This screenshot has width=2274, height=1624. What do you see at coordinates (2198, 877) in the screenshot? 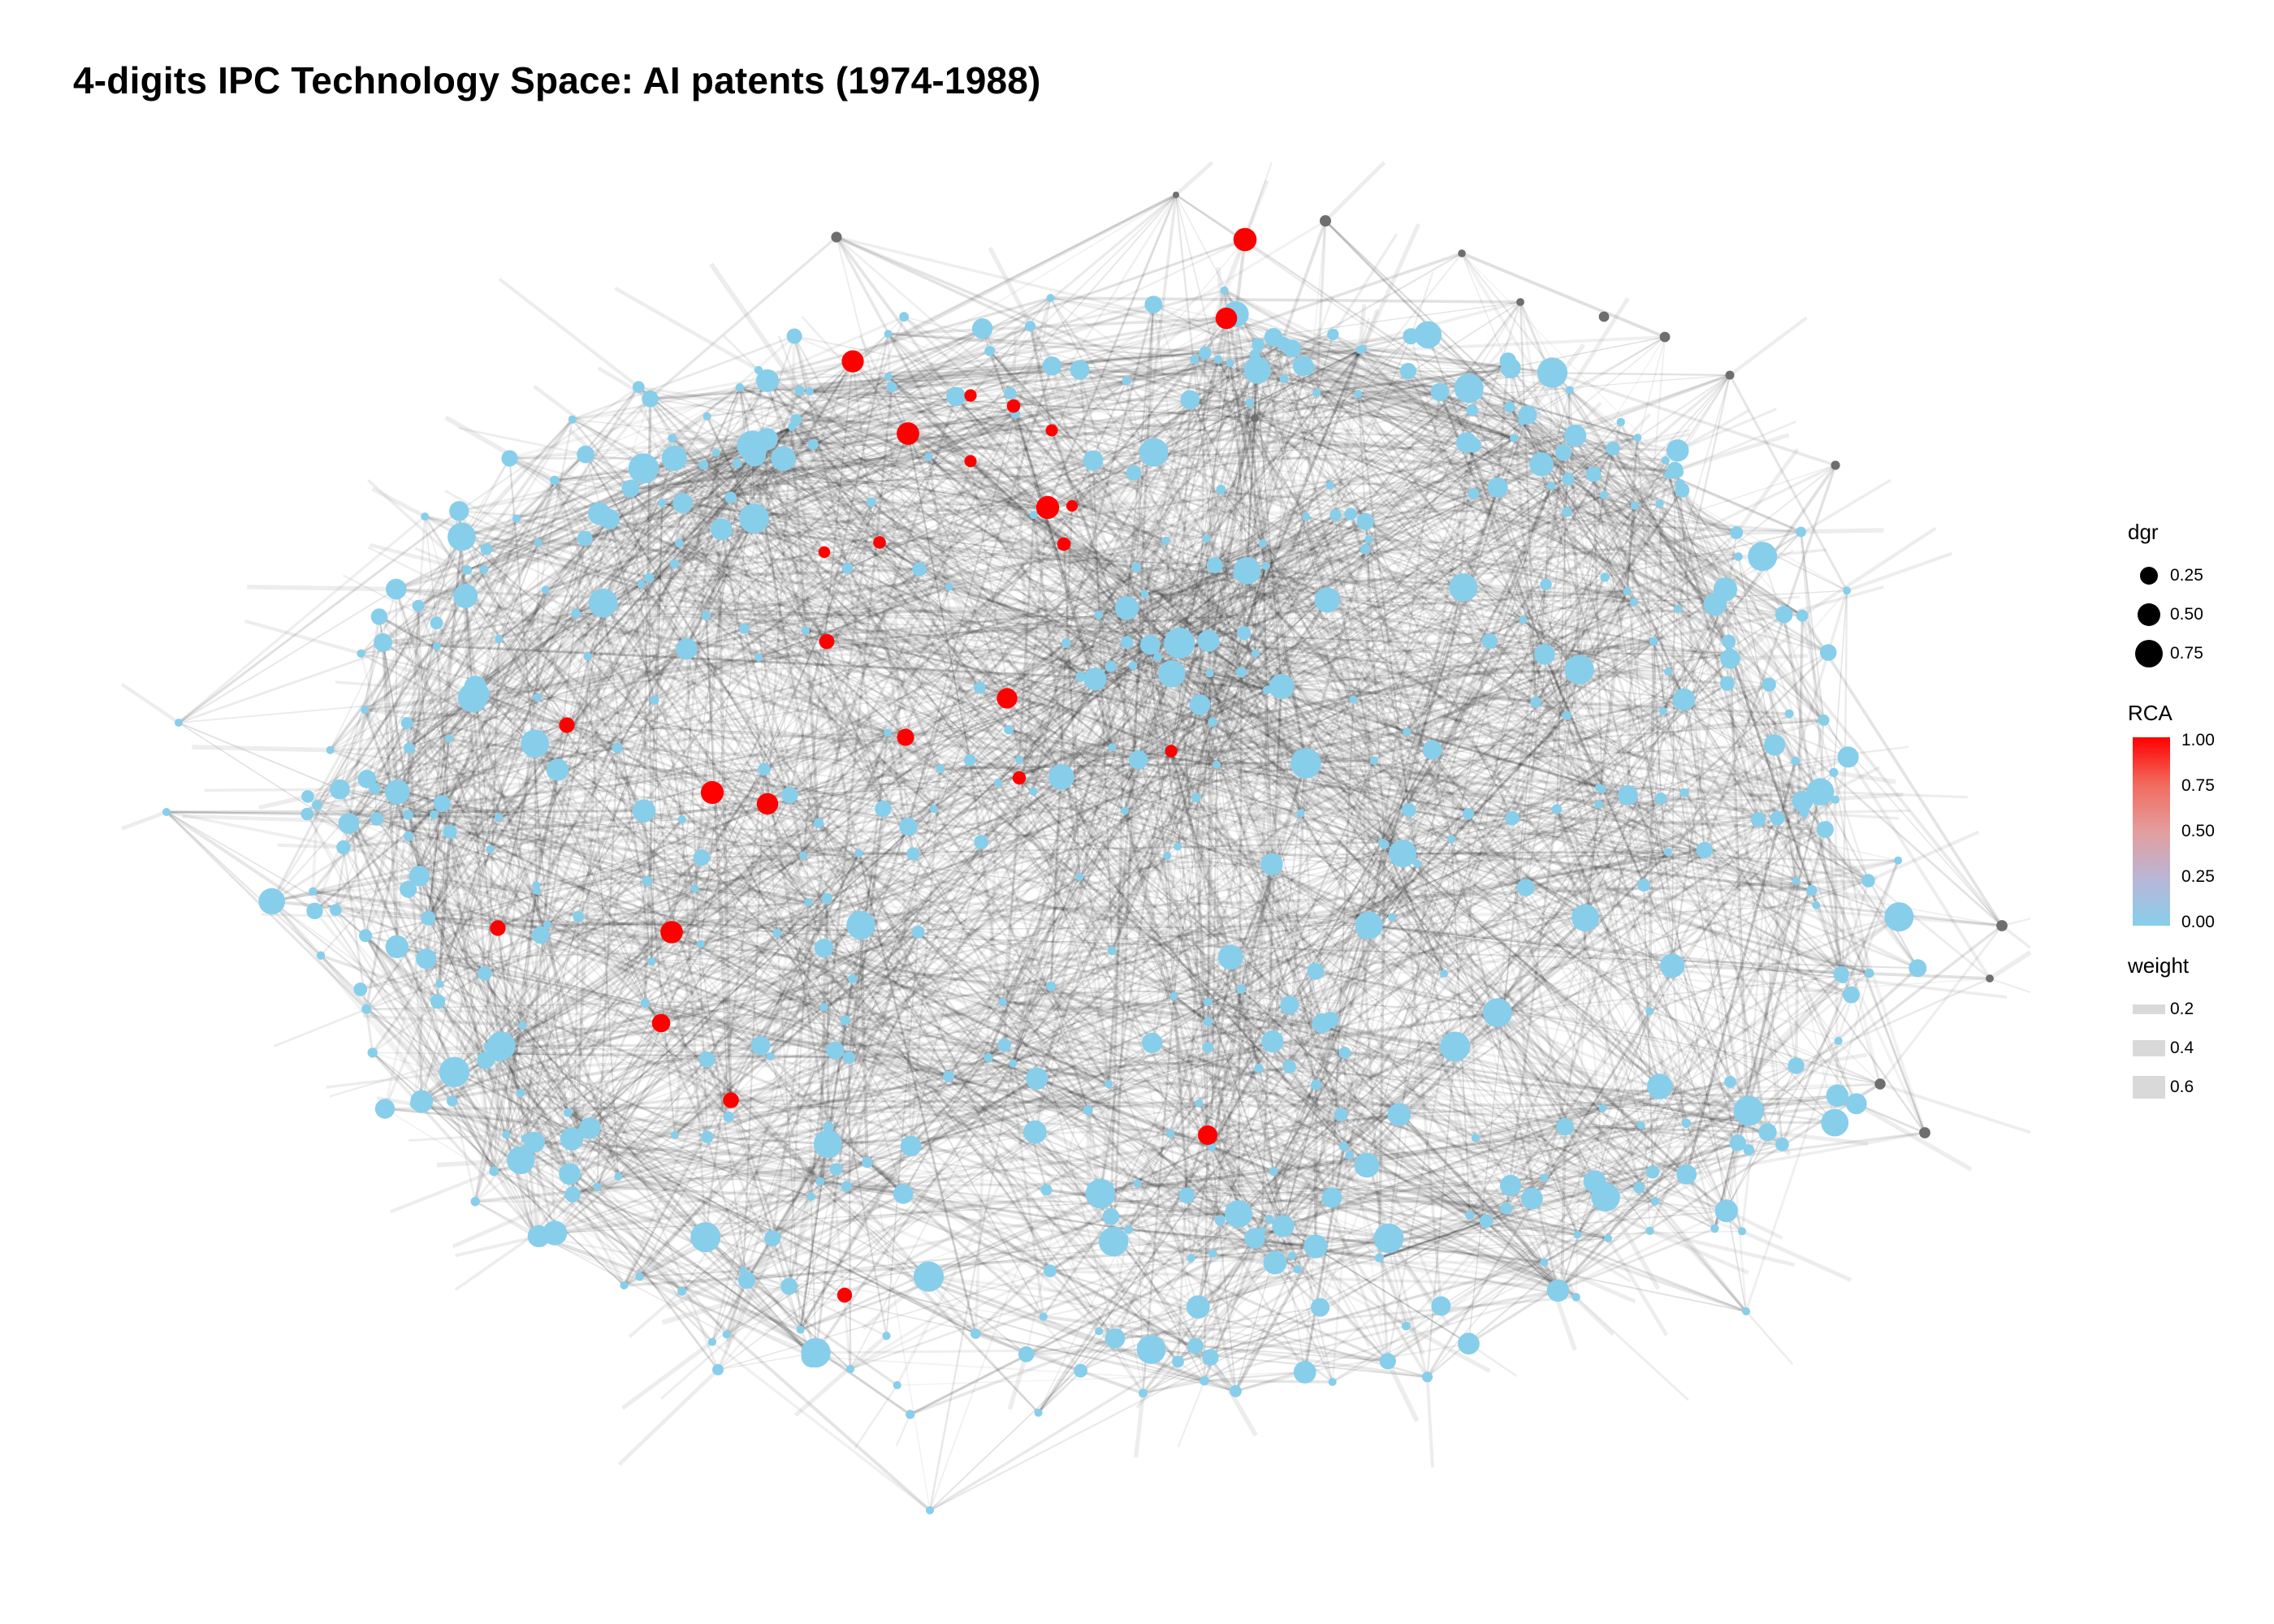
I see `colorbar-tick-label: 0.25` at bounding box center [2198, 877].